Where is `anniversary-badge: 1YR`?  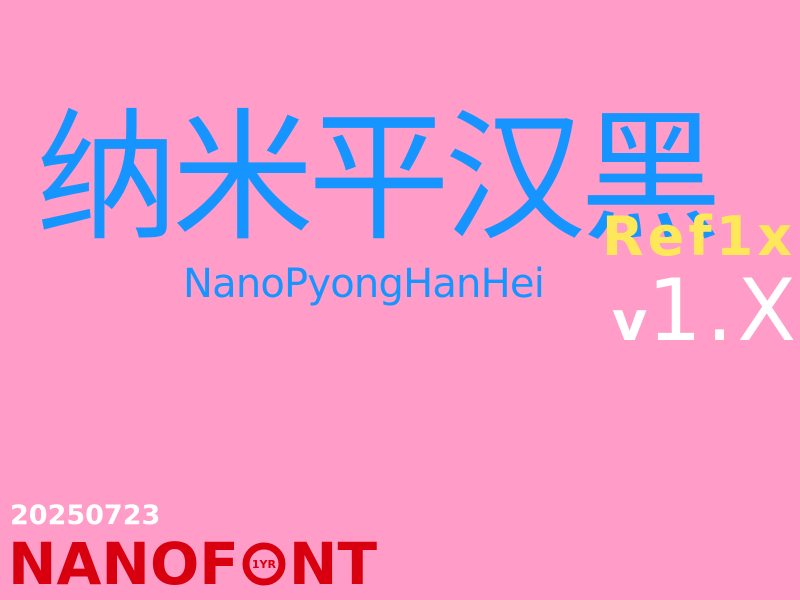 anniversary-badge: 1YR is located at coordinates (263, 564).